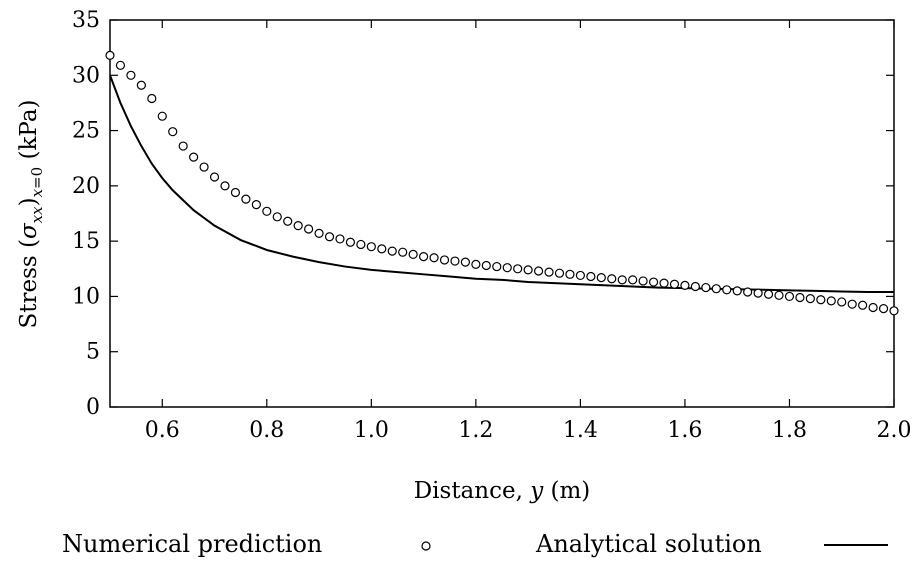 This screenshot has width=914, height=564. What do you see at coordinates (528, 430) in the screenshot?
I see `x-tick-labels: 0.6 0.8 1.0 1.2 1.4 1.6 1.8 2.0` at bounding box center [528, 430].